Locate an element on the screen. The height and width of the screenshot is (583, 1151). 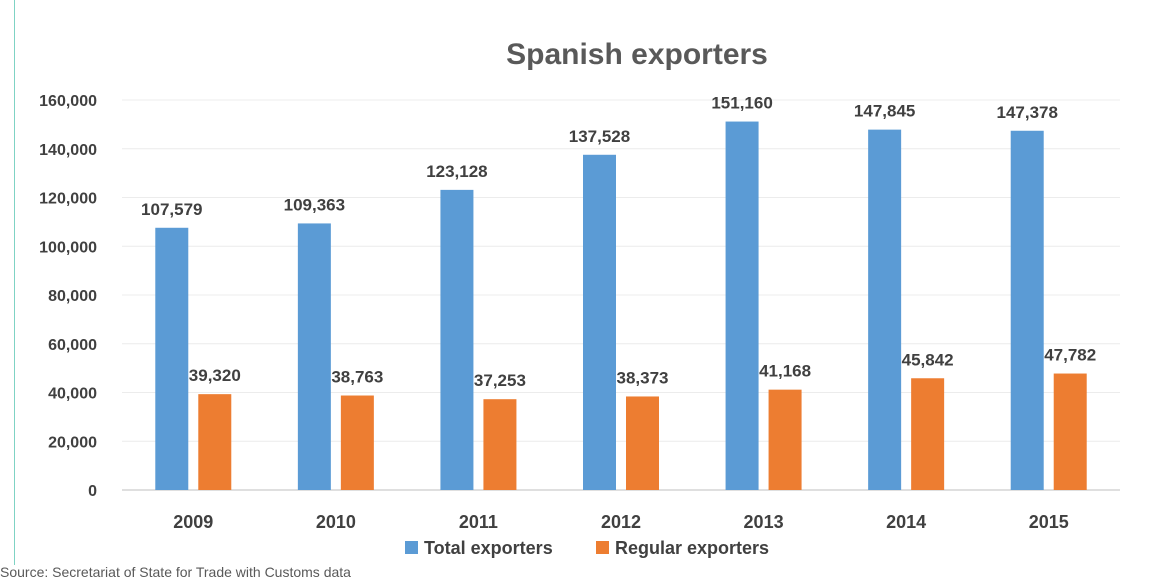
y-tick-label: 60,000 is located at coordinates (72, 345).